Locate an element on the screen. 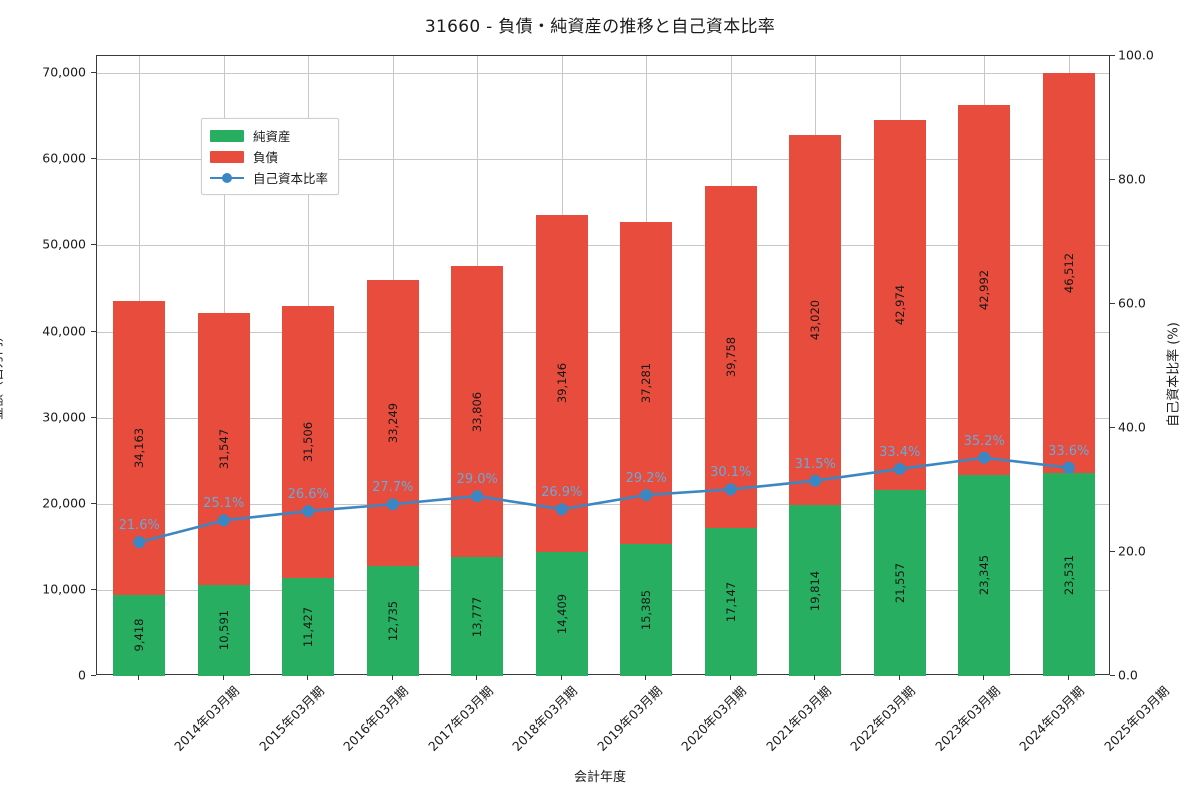 The height and width of the screenshot is (800, 1200). bar-value-label: 23,531 is located at coordinates (1068, 574).